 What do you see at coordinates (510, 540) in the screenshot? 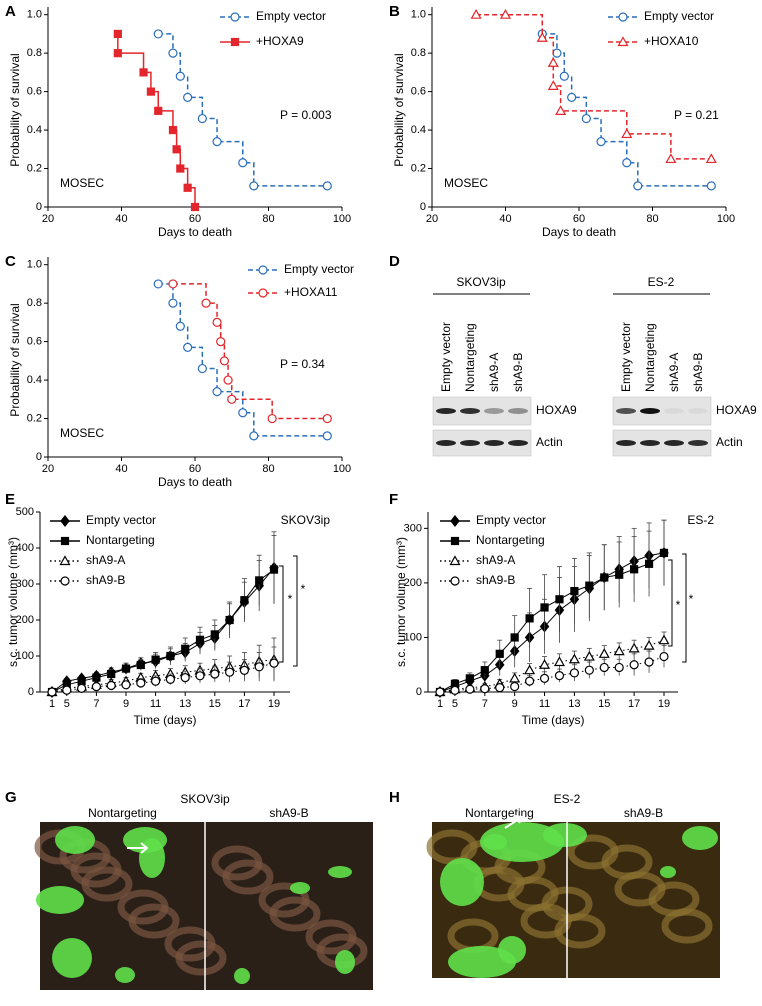
I see `legend-label: Nontargeting` at bounding box center [510, 540].